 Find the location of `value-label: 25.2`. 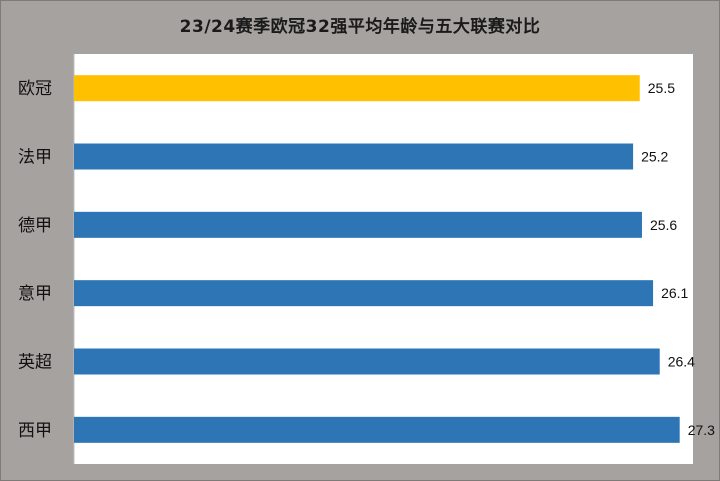

value-label: 25.2 is located at coordinates (654, 157).